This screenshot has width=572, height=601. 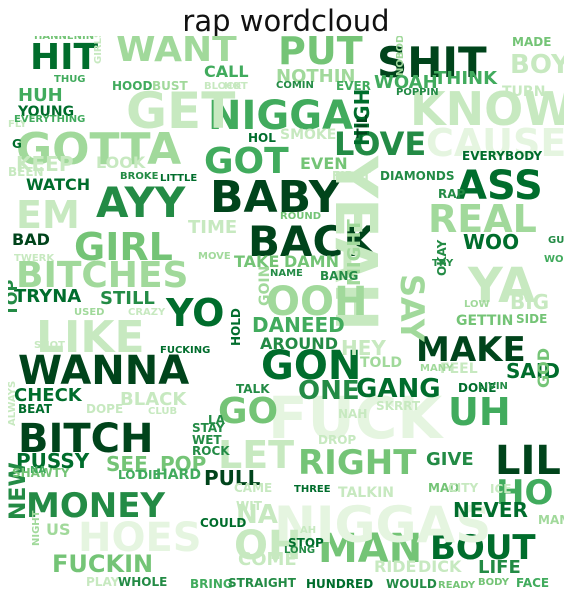 What do you see at coordinates (275, 197) in the screenshot?
I see `word: BABY` at bounding box center [275, 197].